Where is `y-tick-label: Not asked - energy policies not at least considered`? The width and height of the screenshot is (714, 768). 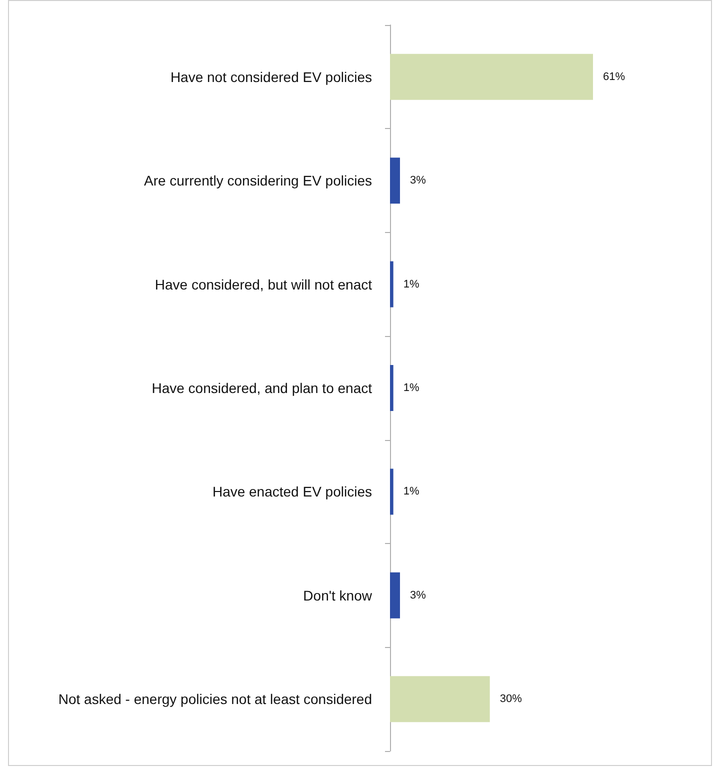 y-tick-label: Not asked - energy policies not at least considered is located at coordinates (215, 699).